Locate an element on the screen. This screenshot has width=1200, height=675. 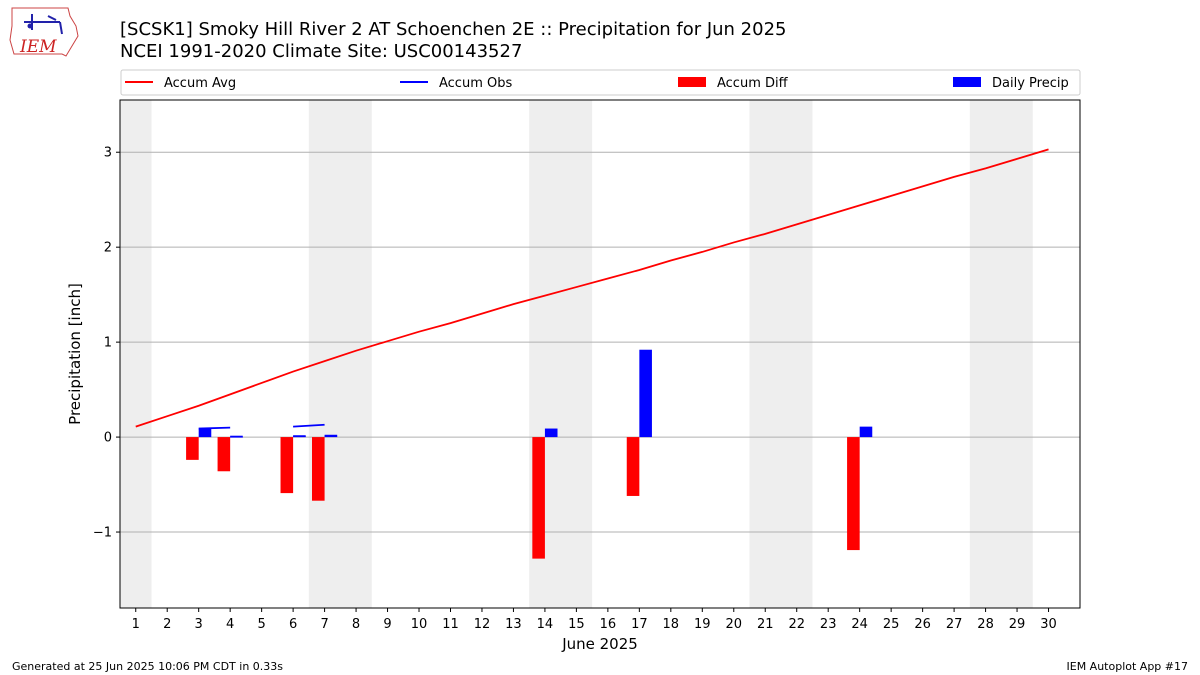
x-tick-label: 30 is located at coordinates (1048, 624).